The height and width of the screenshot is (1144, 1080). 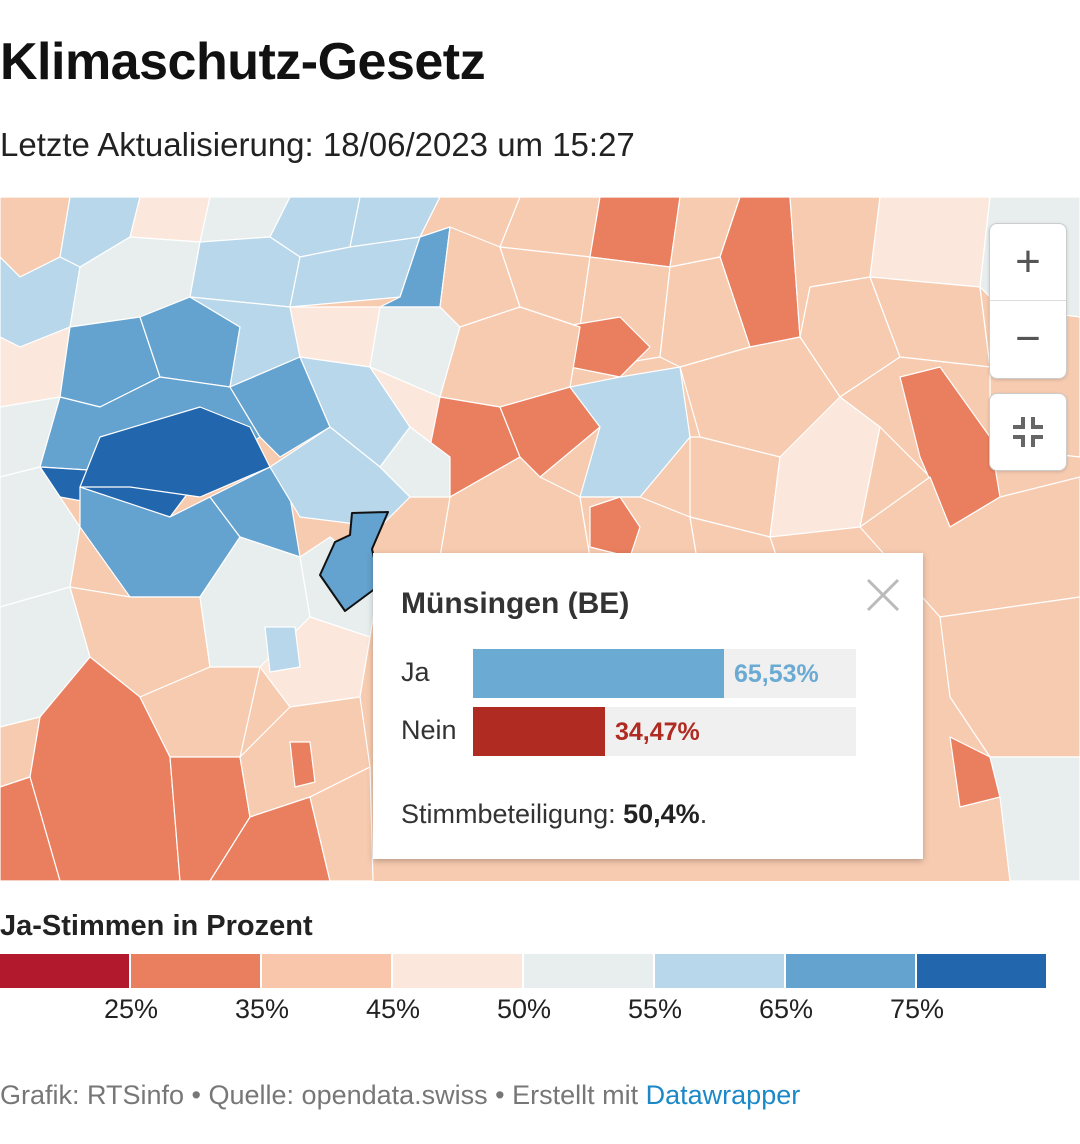 I want to click on legend-tick-label: 35%, so click(x=262, y=1009).